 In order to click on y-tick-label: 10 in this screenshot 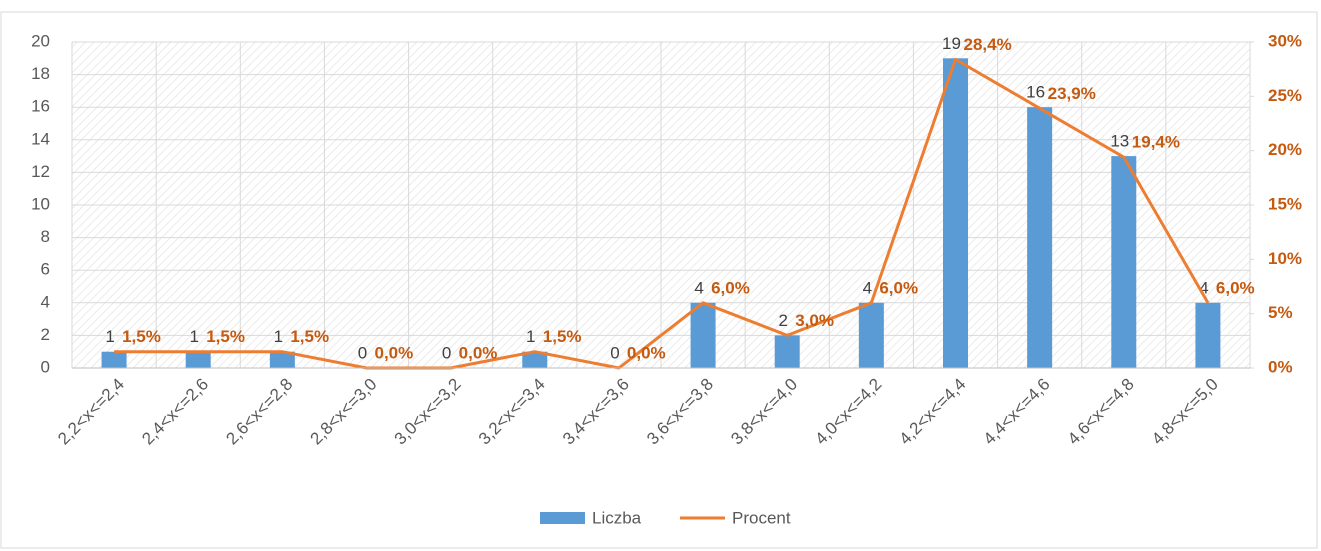, I will do `click(40, 203)`.